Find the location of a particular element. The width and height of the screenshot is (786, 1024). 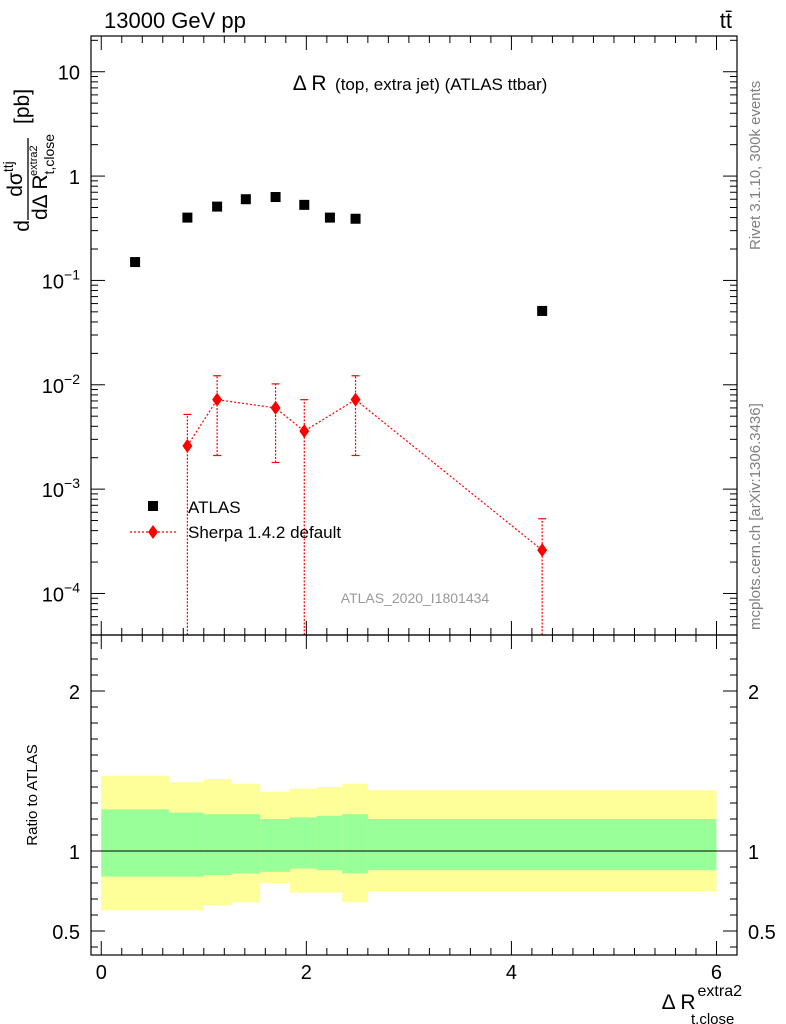

legend: ATLAS Sherpa 1.4.2 default is located at coordinates (235, 520).